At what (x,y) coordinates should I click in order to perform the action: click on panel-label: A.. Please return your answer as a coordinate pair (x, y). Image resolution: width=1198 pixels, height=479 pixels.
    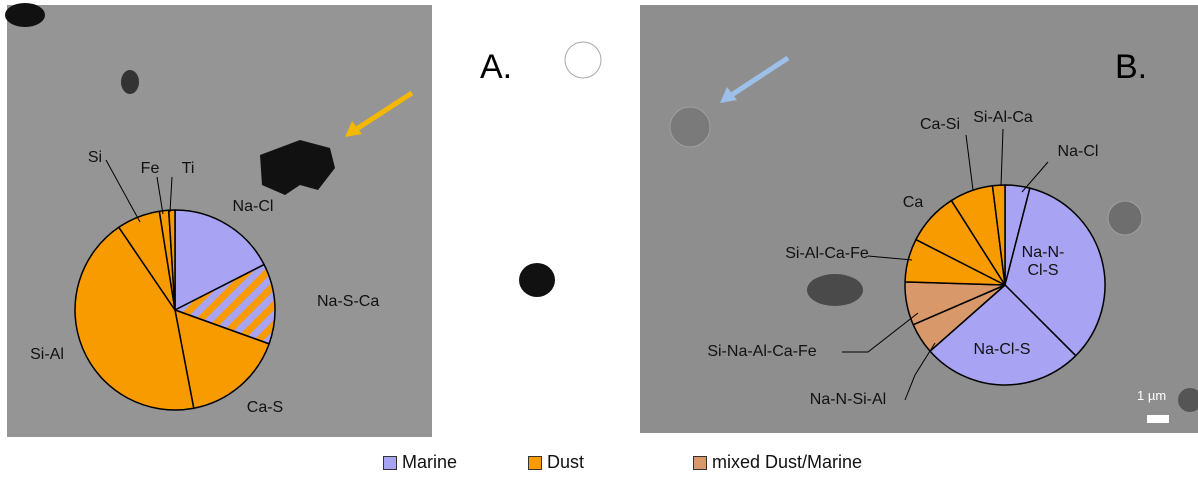
    Looking at the image, I should click on (496, 67).